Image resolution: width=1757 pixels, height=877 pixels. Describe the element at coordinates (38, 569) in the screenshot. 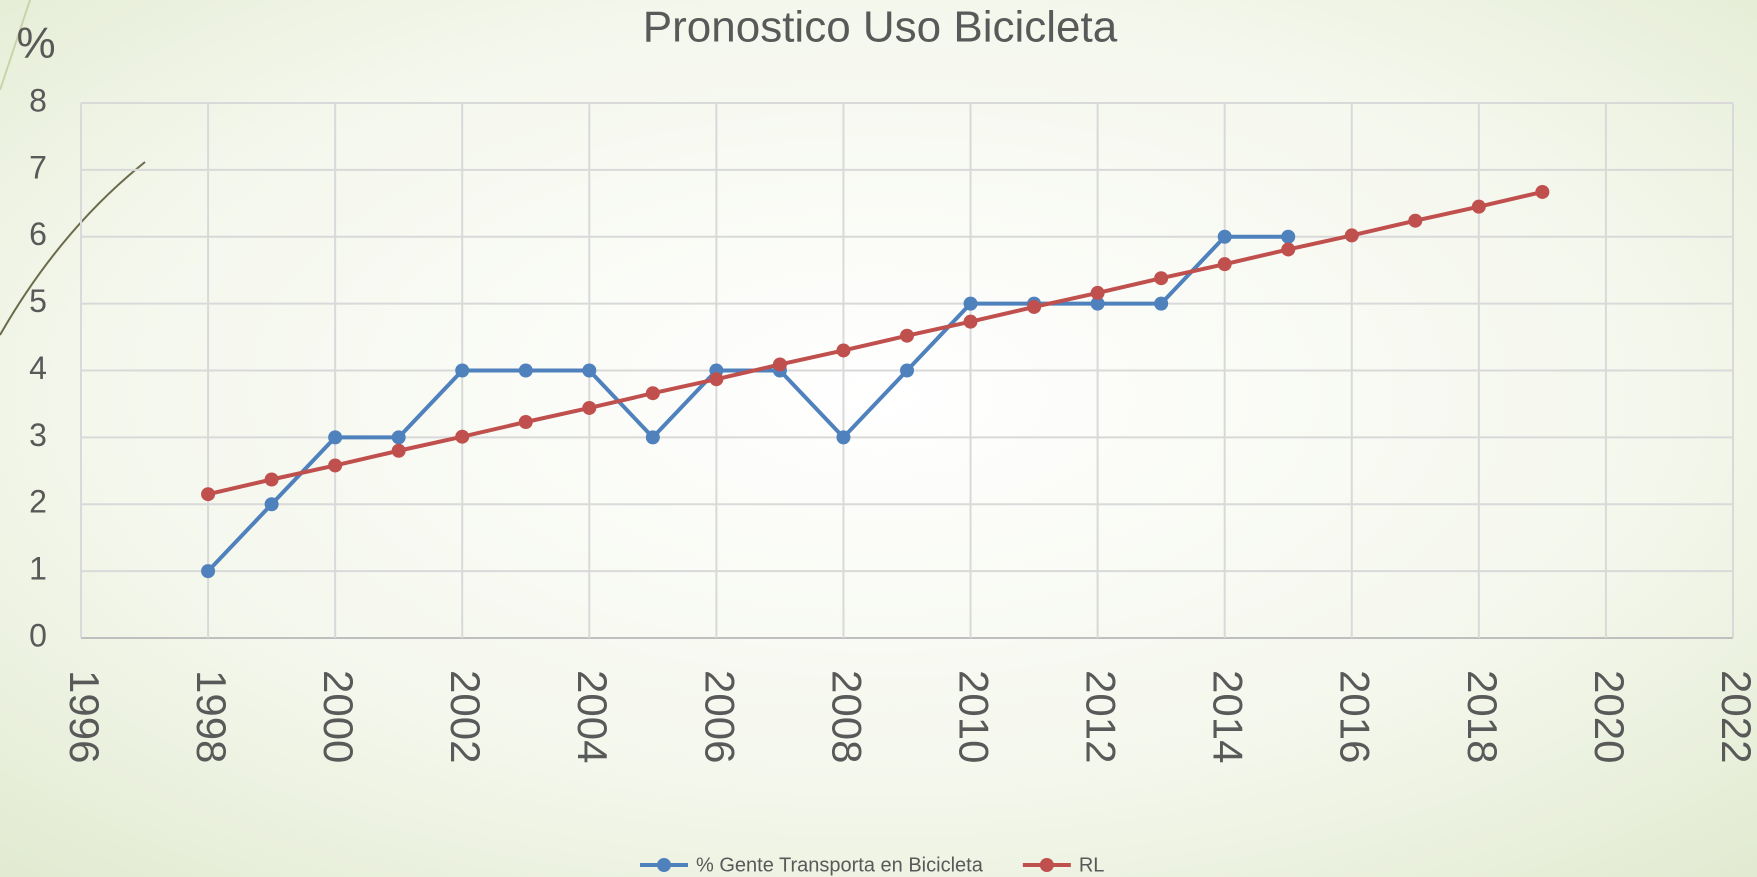

I see `y-tick-label: 1` at that location.